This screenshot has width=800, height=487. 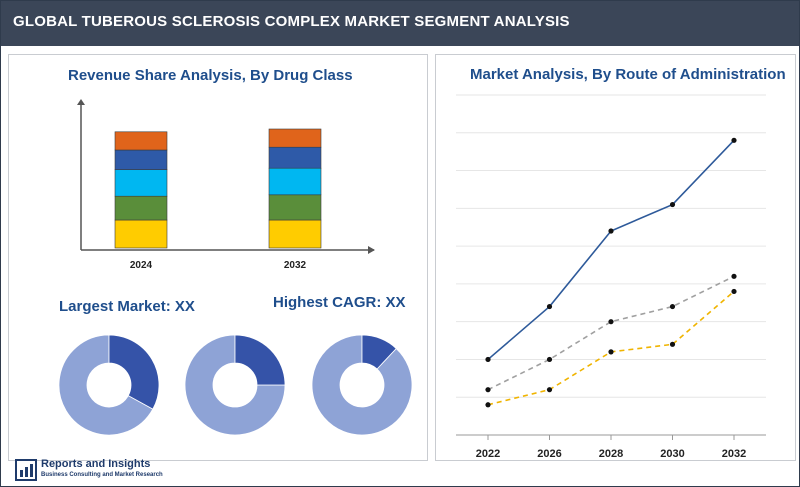 I want to click on line-point-3-2022, so click(x=488, y=405).